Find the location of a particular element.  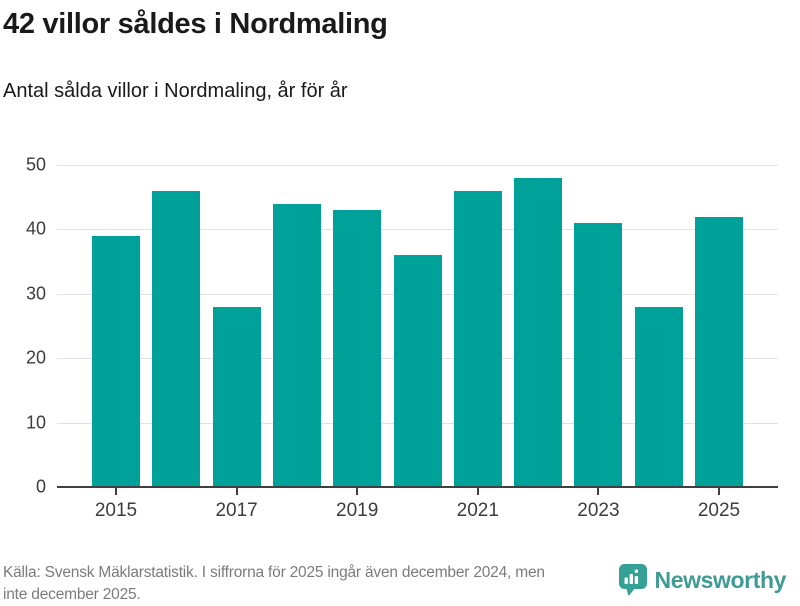

y-tick-label: 10 is located at coordinates (35, 422).